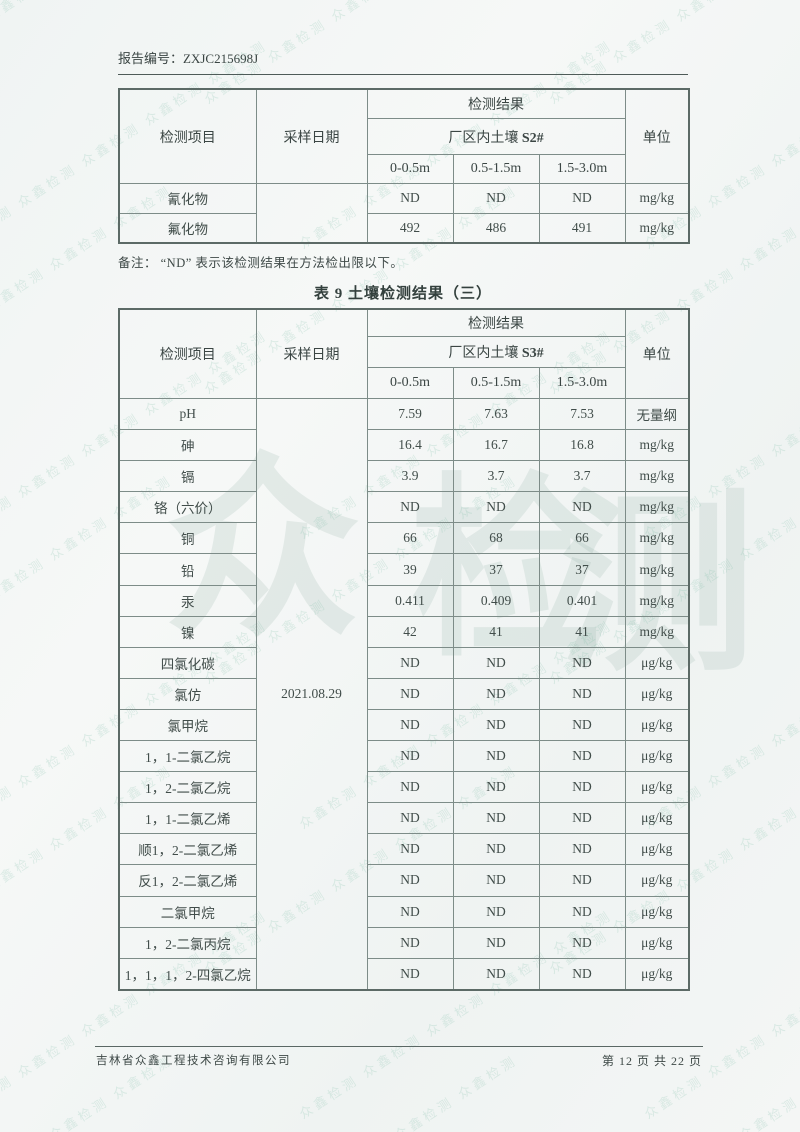 The height and width of the screenshot is (1132, 800). What do you see at coordinates (187, 136) in the screenshot?
I see `column-header-item: 检测项目` at bounding box center [187, 136].